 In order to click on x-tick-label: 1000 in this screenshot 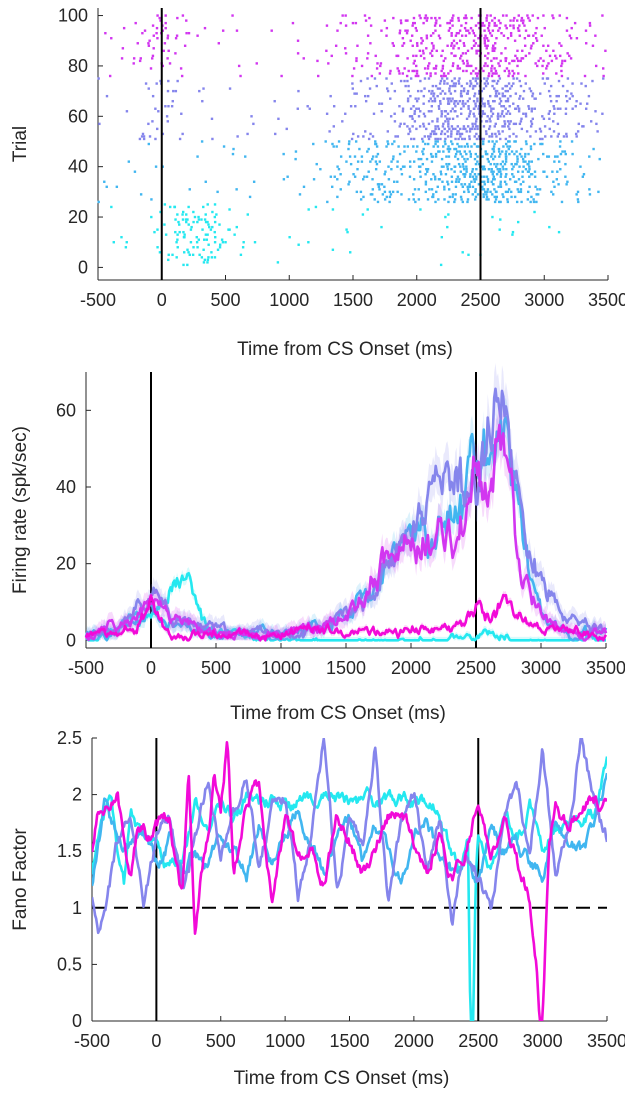, I will do `click(289, 300)`.